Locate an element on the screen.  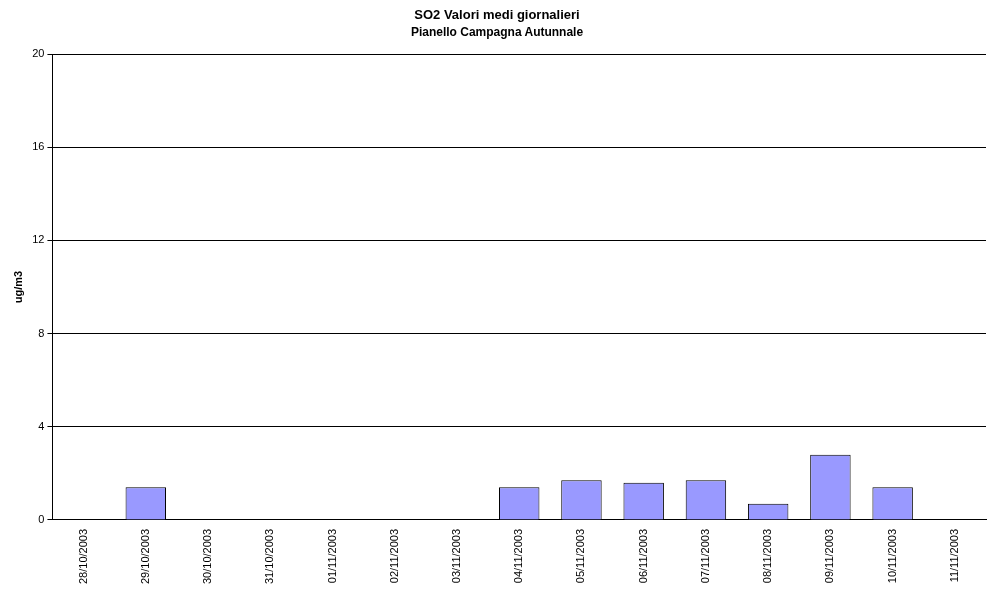
x-tick-label: 09/11/2003 is located at coordinates (829, 556).